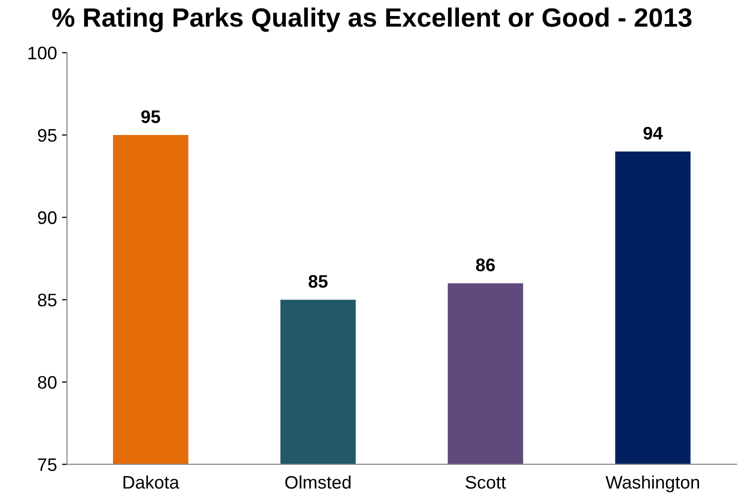 This screenshot has height=502, width=744. I want to click on x-tick-label: Dakota, so click(152, 482).